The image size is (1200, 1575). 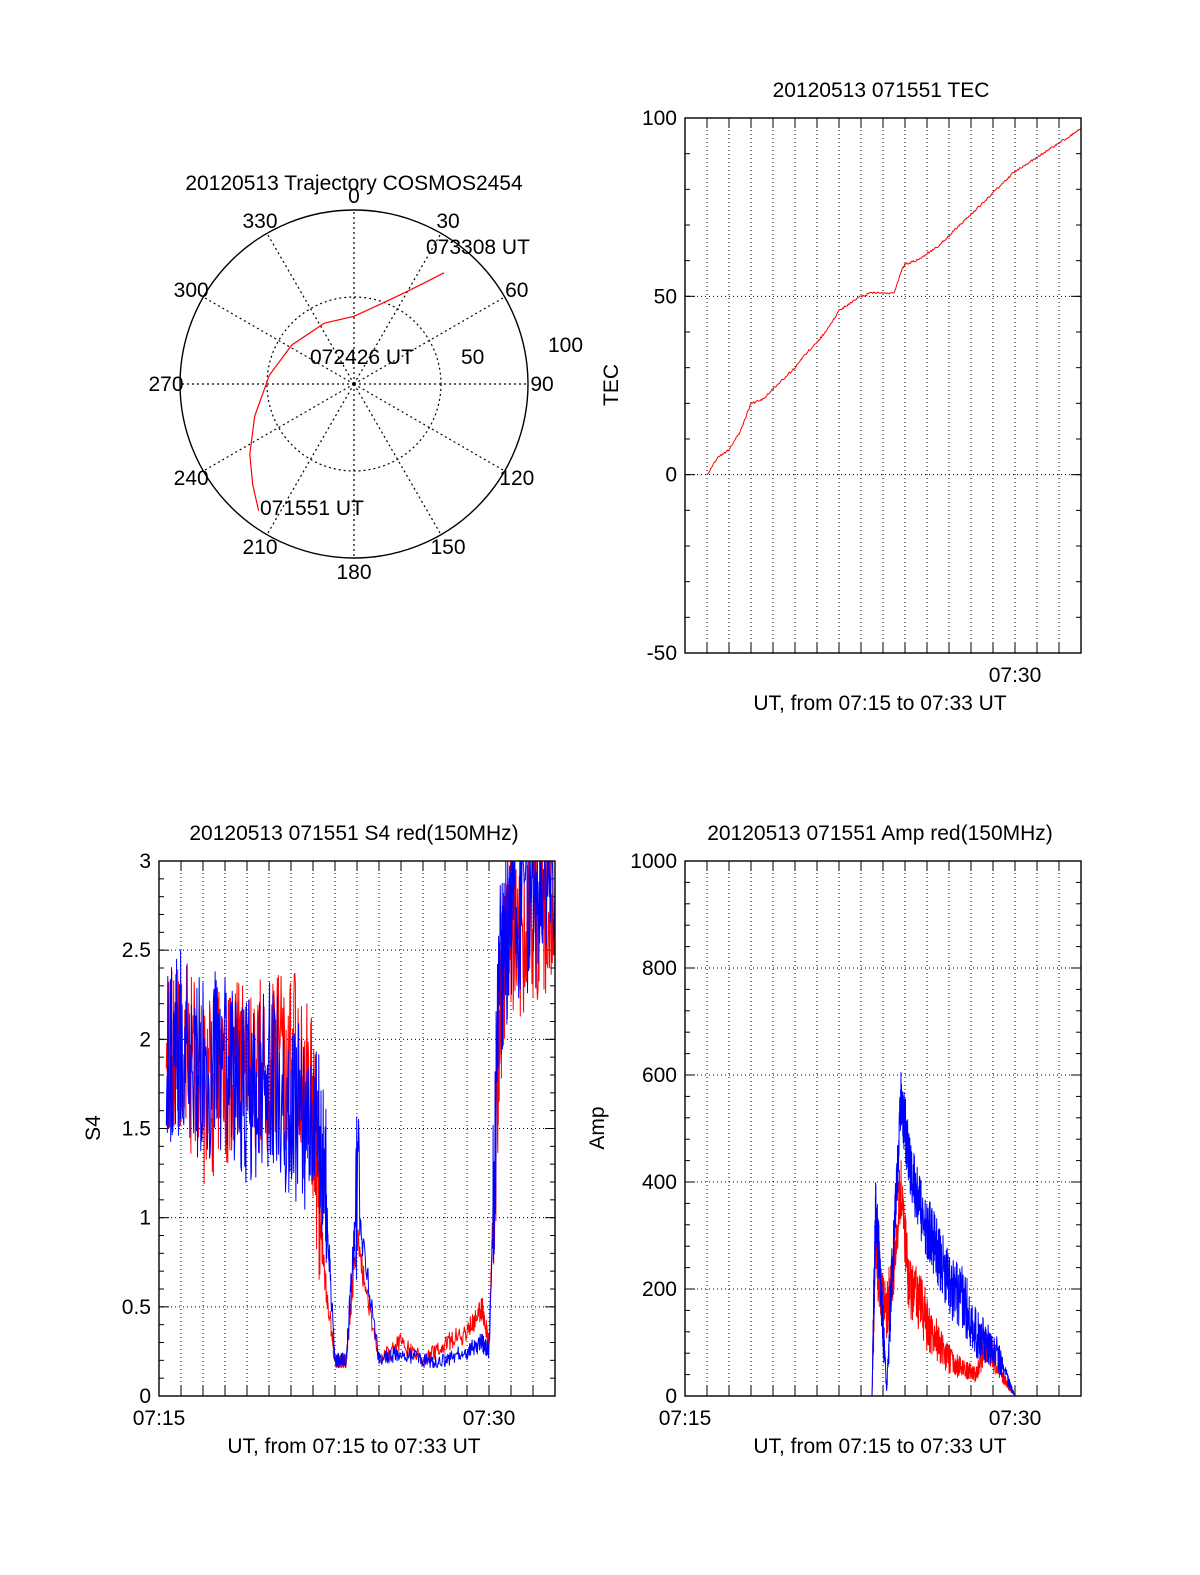 I want to click on polar-angle-label-240: 240, so click(x=191, y=478).